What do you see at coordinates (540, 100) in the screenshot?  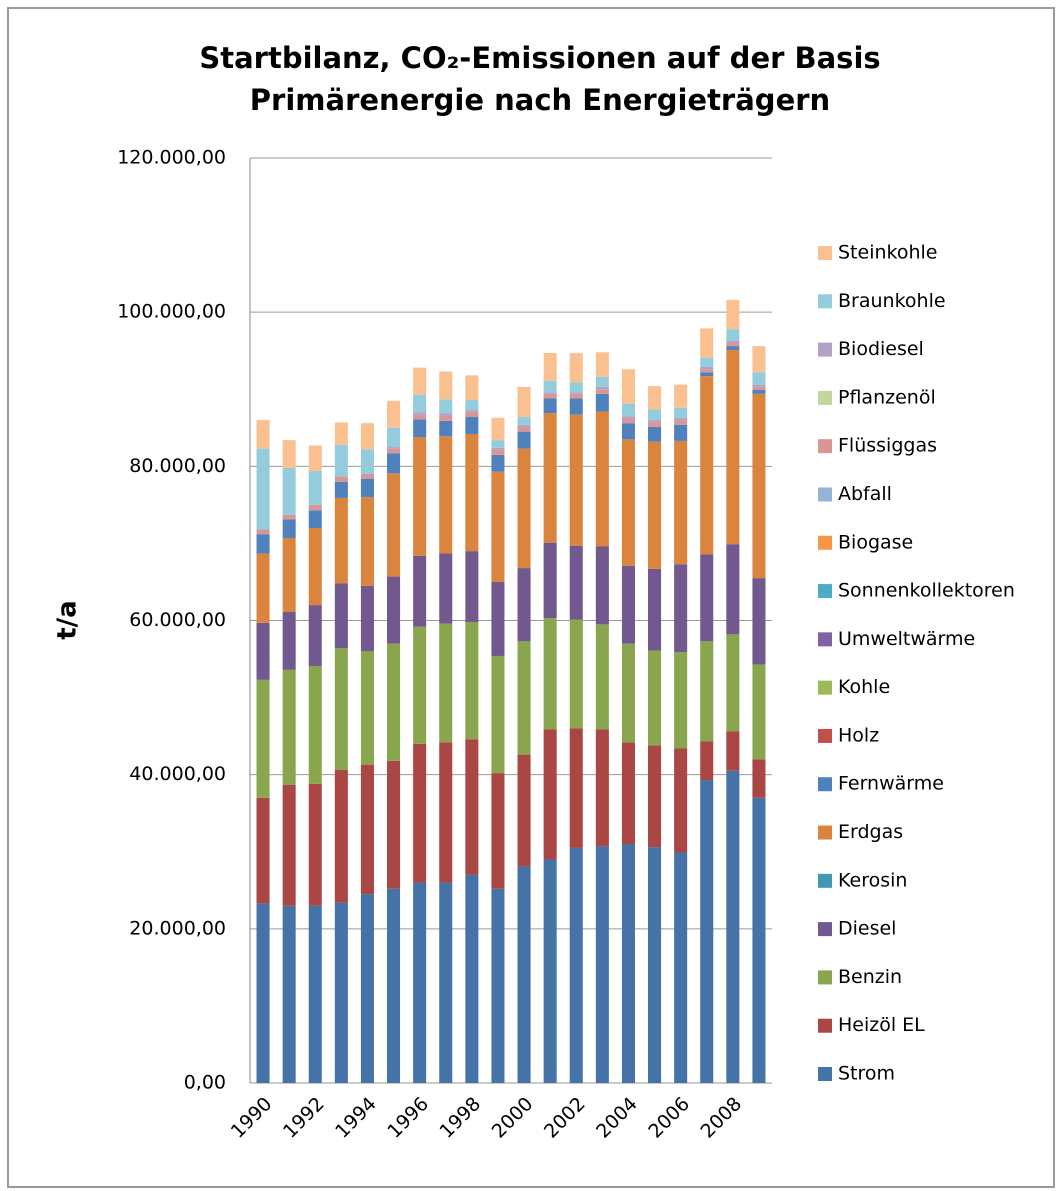 I see `chart-title: Primärenergie nach Energieträgern` at bounding box center [540, 100].